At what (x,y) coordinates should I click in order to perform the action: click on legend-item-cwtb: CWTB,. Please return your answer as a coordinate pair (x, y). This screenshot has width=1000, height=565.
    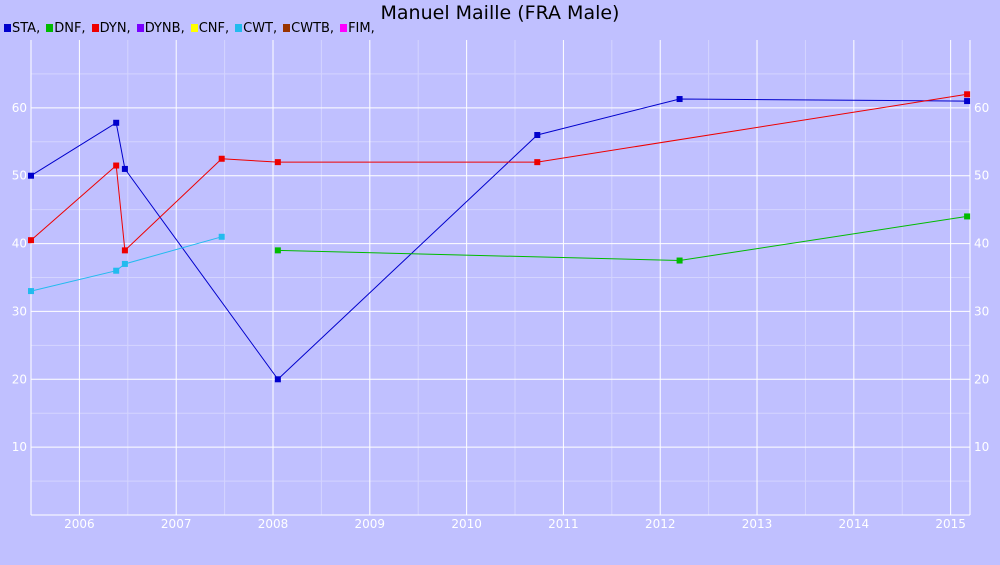
    Looking at the image, I should click on (308, 28).